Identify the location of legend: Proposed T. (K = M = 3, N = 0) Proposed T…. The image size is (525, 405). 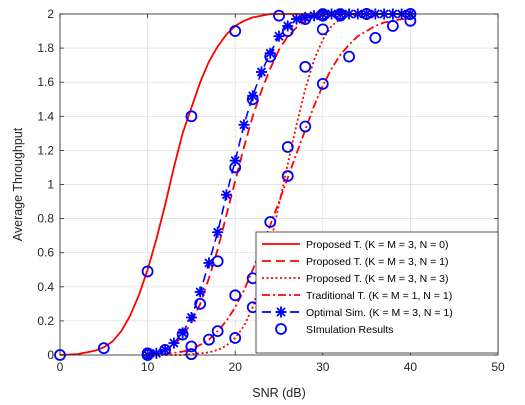
(377, 292).